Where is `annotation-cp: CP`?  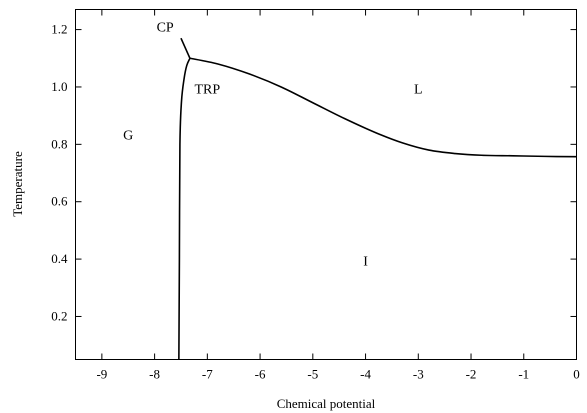
annotation-cp: CP is located at coordinates (165, 28).